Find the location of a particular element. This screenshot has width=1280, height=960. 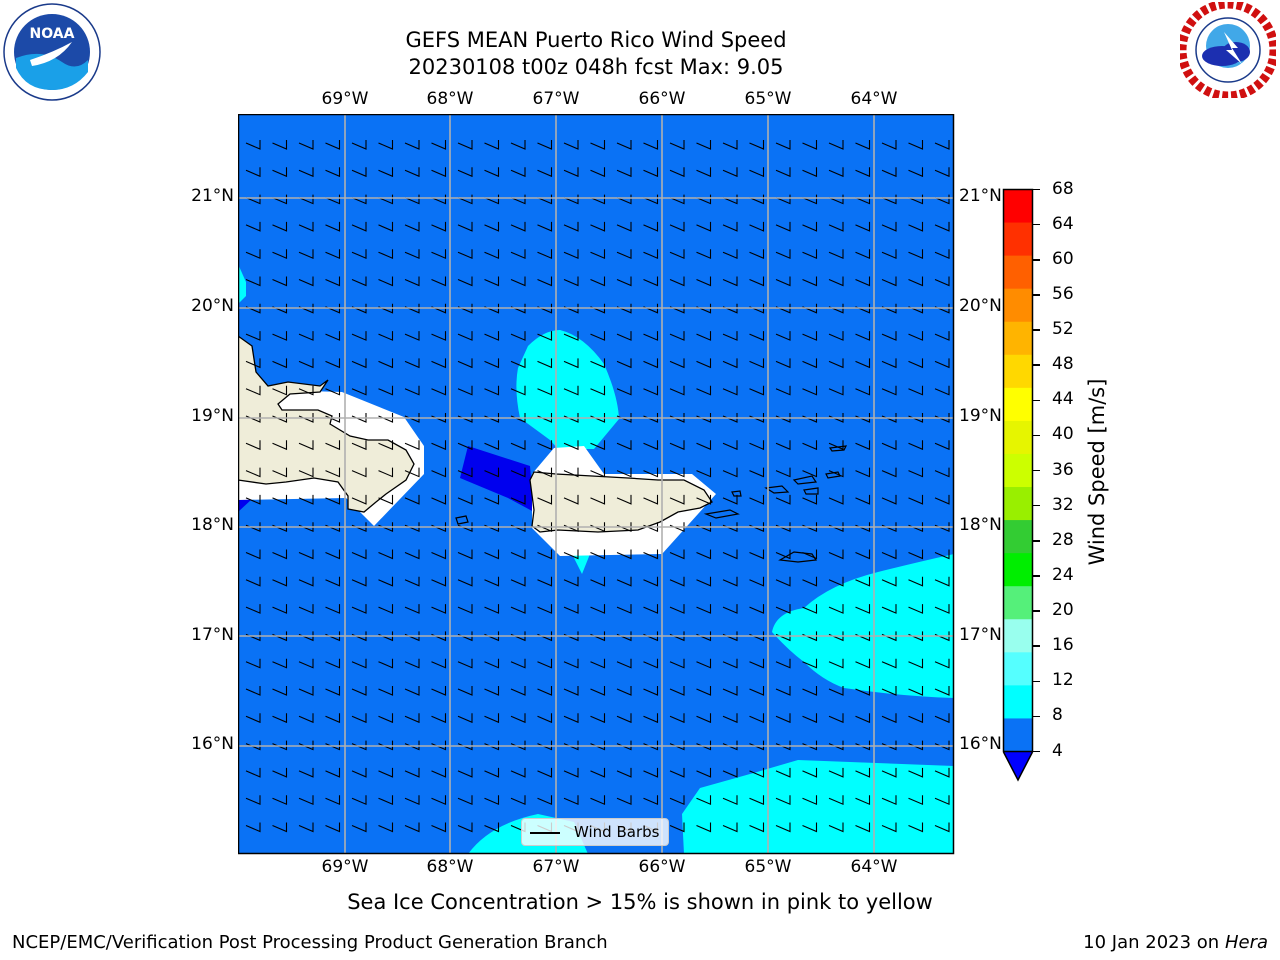

lon-label-bottom: 64°W is located at coordinates (874, 867).